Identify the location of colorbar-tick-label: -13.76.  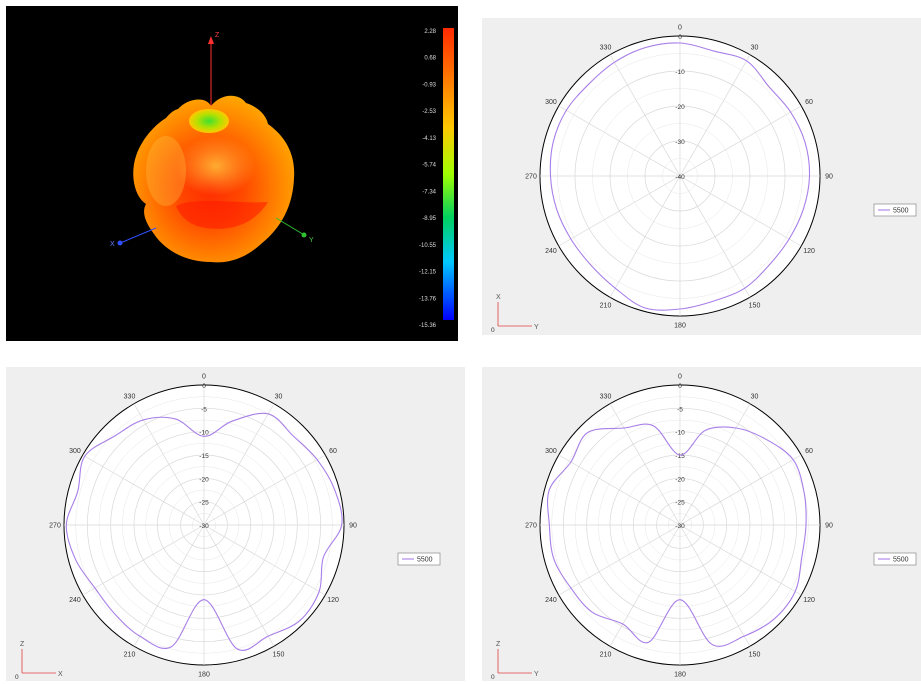
(428, 299).